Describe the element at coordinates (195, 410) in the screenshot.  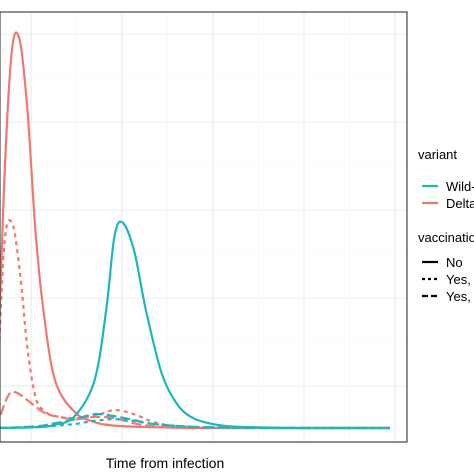
I see `series-line-delta-yes-late` at that location.